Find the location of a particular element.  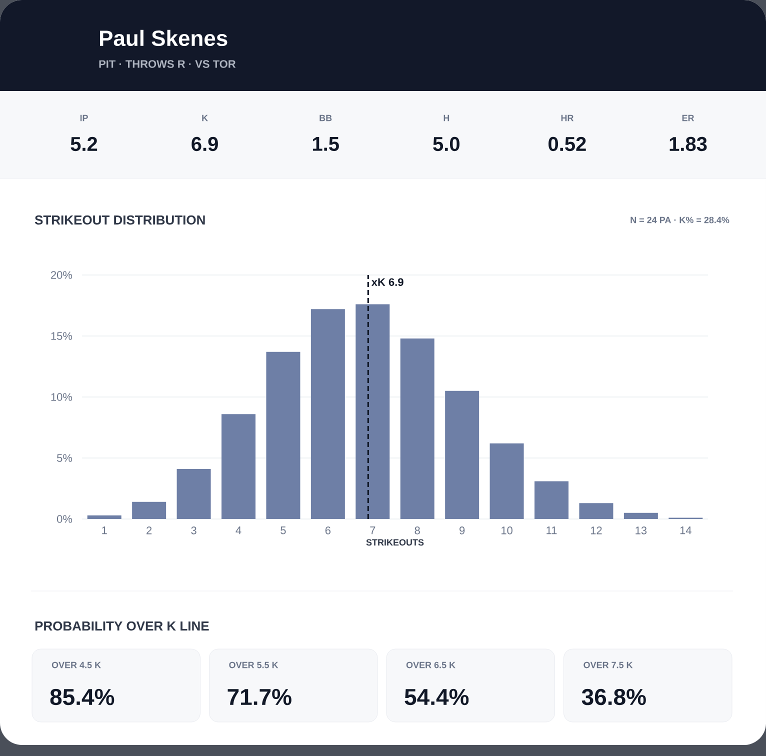

data-label: 6.9 is located at coordinates (205, 144).